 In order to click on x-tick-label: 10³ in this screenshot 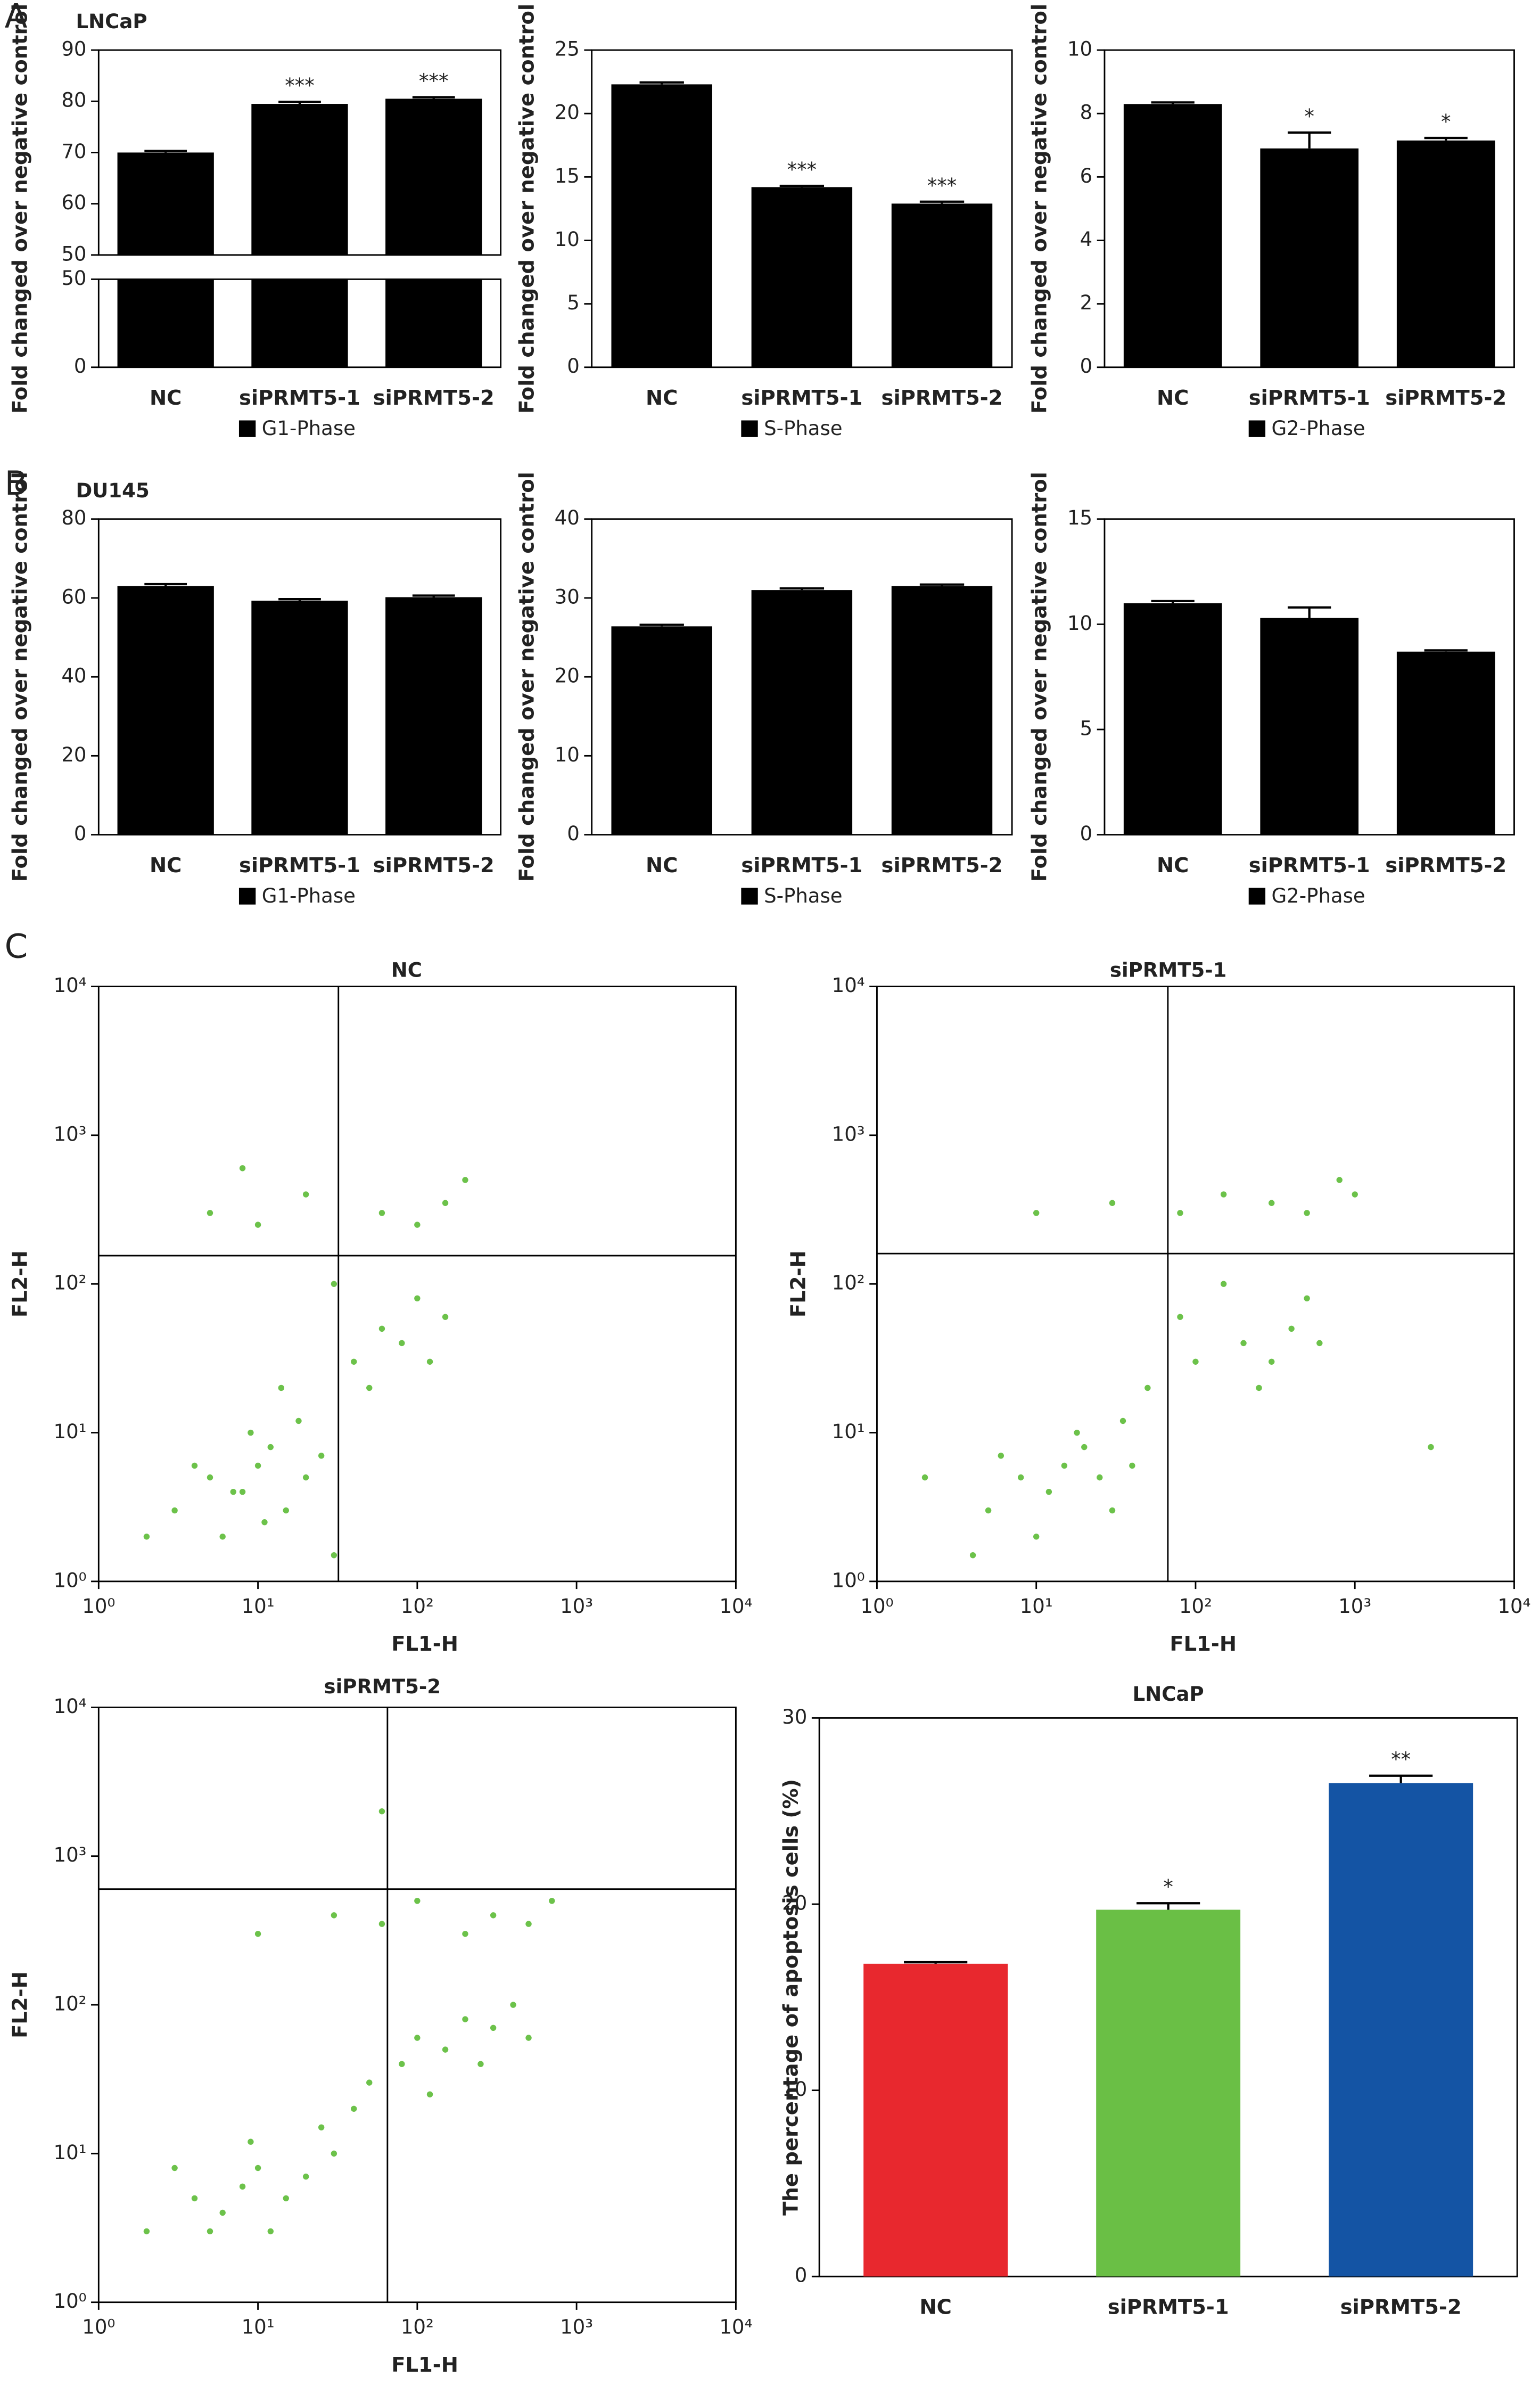, I will do `click(576, 2327)`.